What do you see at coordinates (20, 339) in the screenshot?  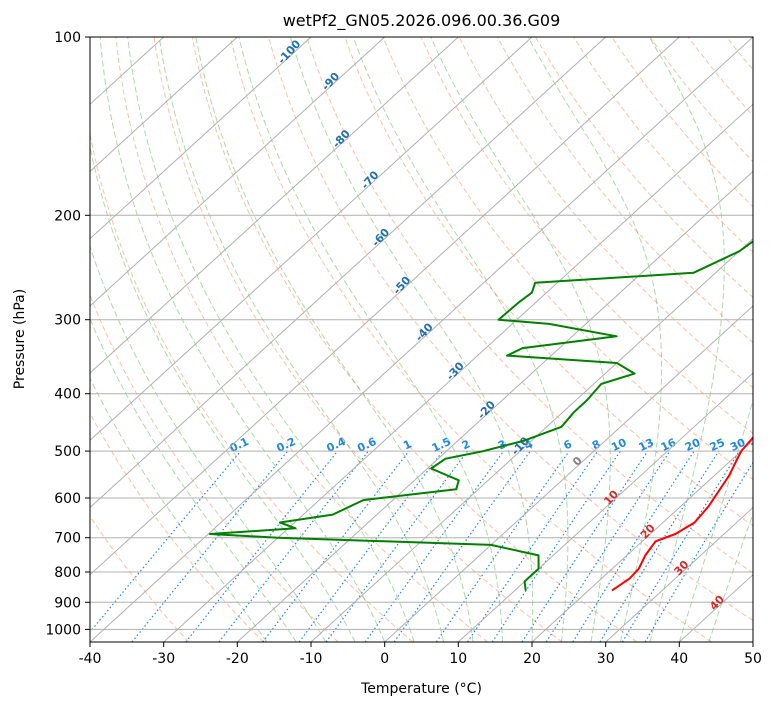 I see `y-axis-label: Pressure (hPa)` at bounding box center [20, 339].